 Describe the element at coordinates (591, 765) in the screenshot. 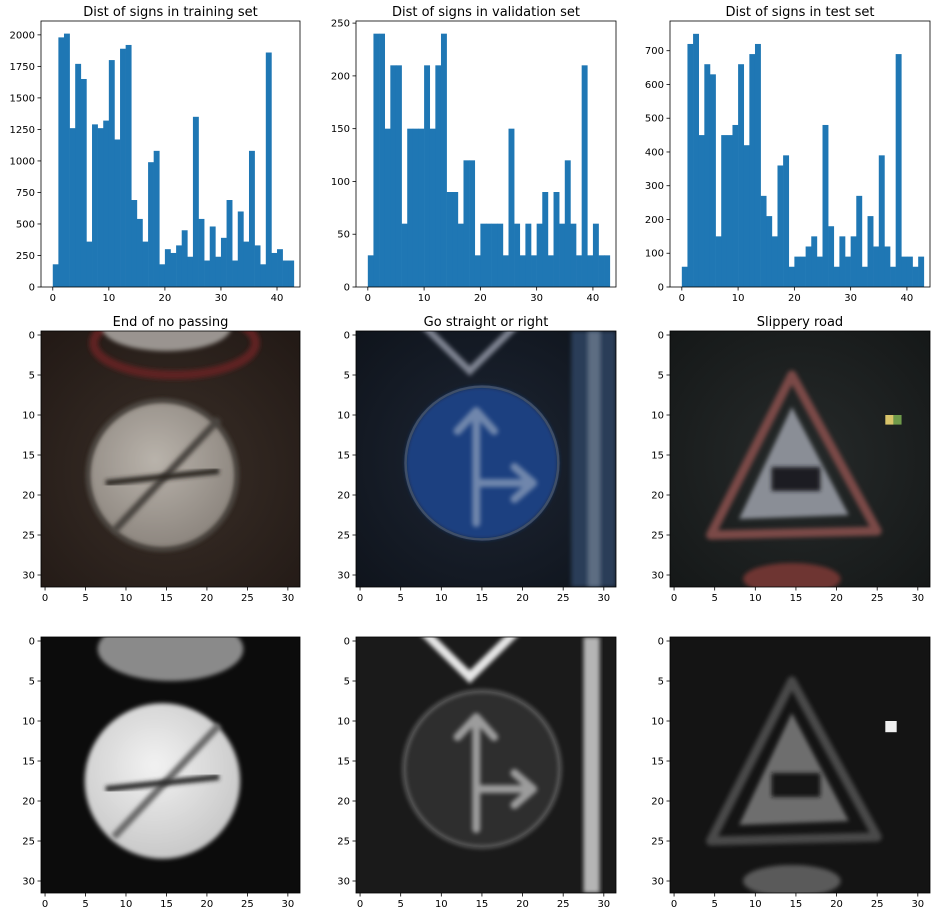

I see `pole` at that location.